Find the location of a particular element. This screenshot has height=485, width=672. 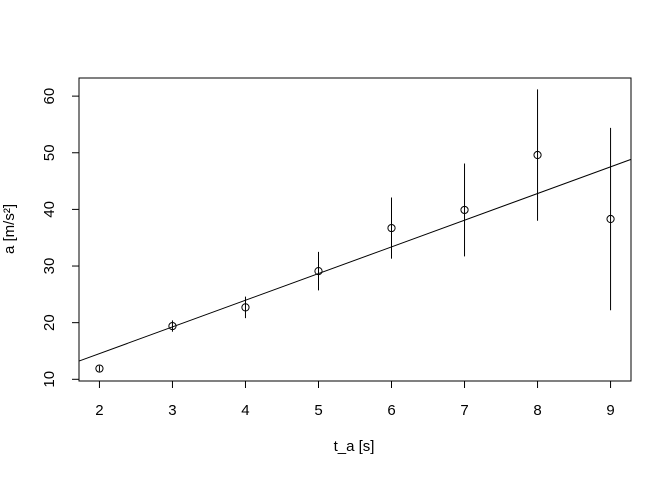

x-tick-label: 7 is located at coordinates (464, 410).